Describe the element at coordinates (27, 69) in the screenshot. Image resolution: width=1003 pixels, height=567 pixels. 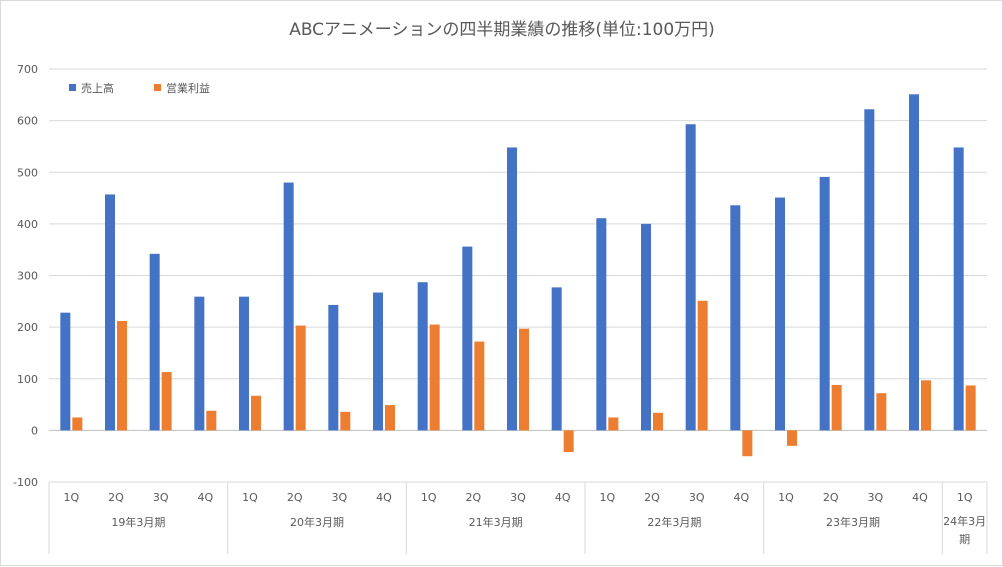
I see `y-tick-label: 700` at that location.